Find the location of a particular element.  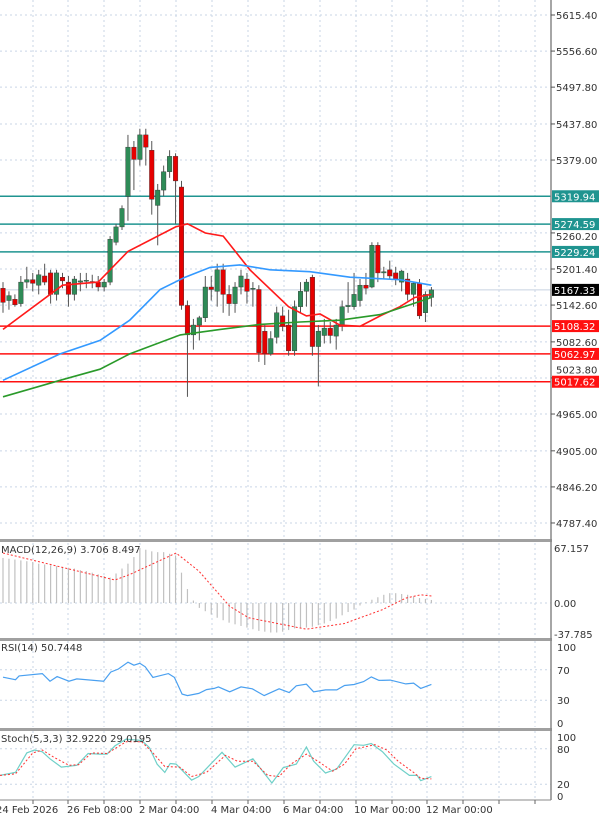

rsi-tick-label: 100 is located at coordinates (566, 648).